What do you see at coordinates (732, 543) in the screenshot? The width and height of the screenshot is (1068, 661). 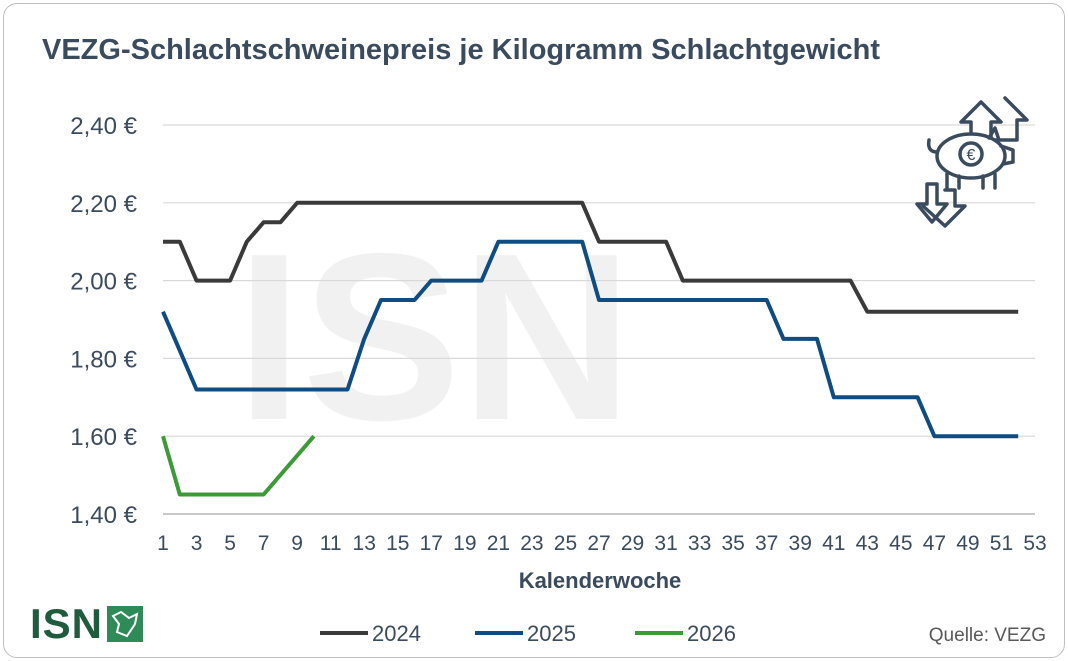 I see `x-tick-label: 35` at bounding box center [732, 543].